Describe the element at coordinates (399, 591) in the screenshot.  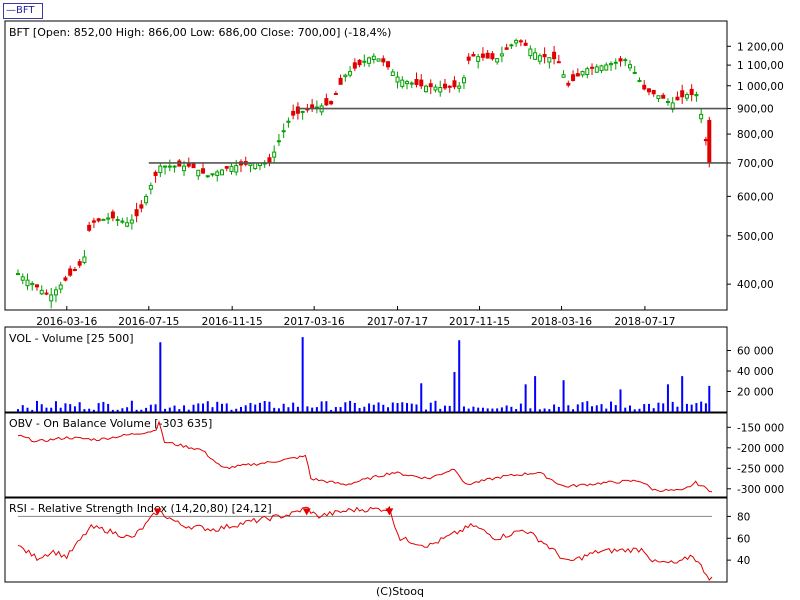
I see `credit-footer: (C)Stooq` at that location.